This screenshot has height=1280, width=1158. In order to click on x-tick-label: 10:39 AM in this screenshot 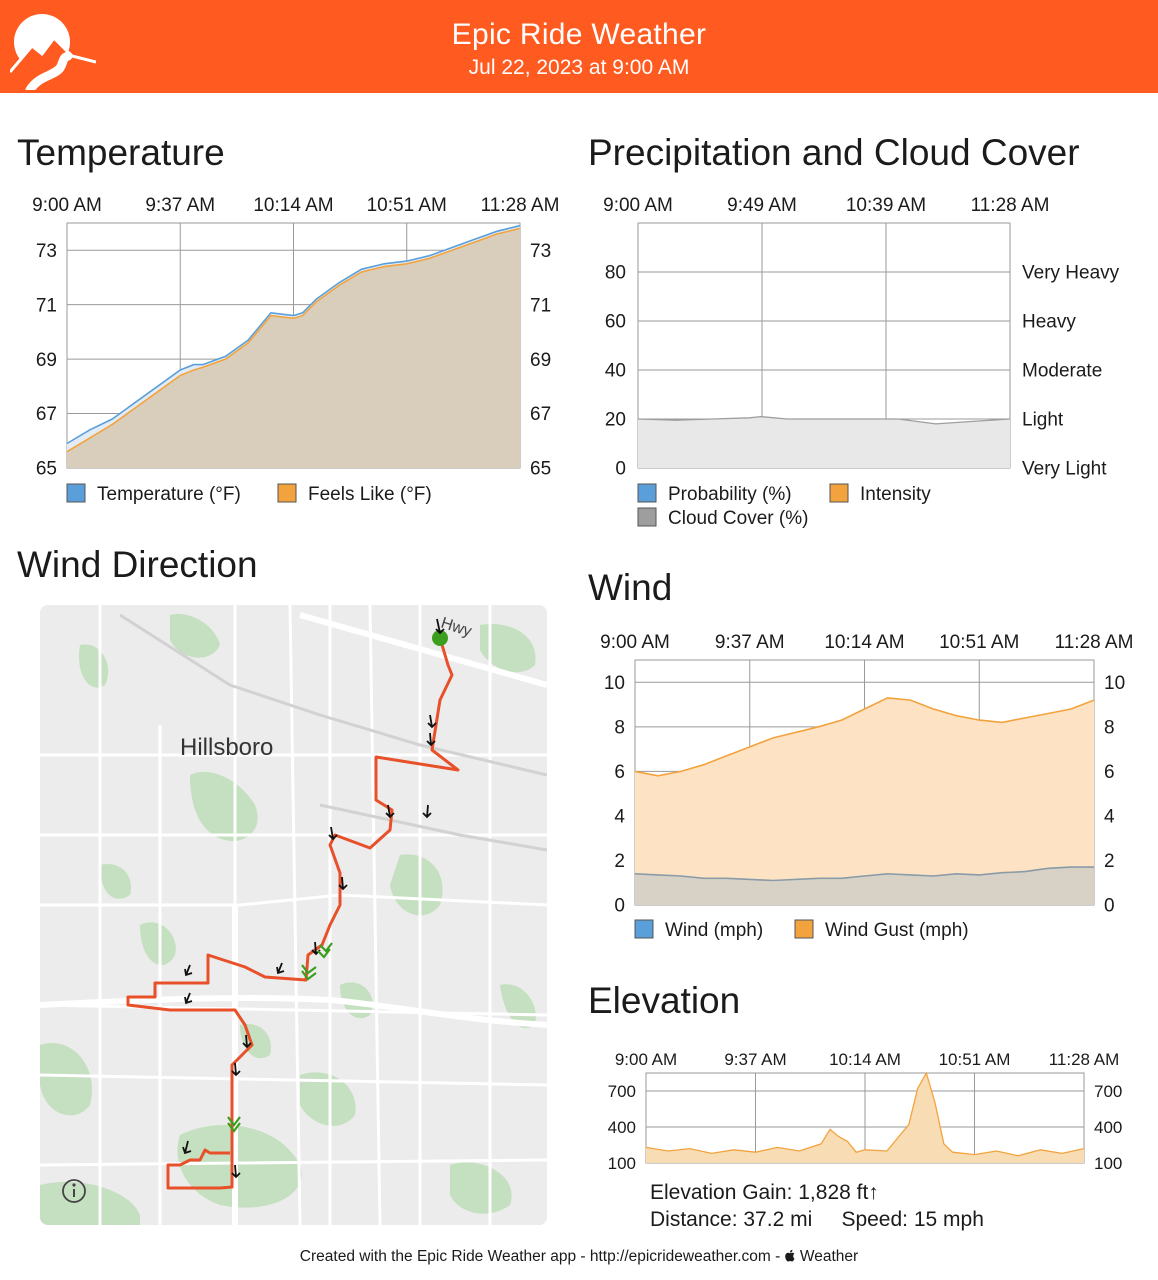, I will do `click(886, 205)`.